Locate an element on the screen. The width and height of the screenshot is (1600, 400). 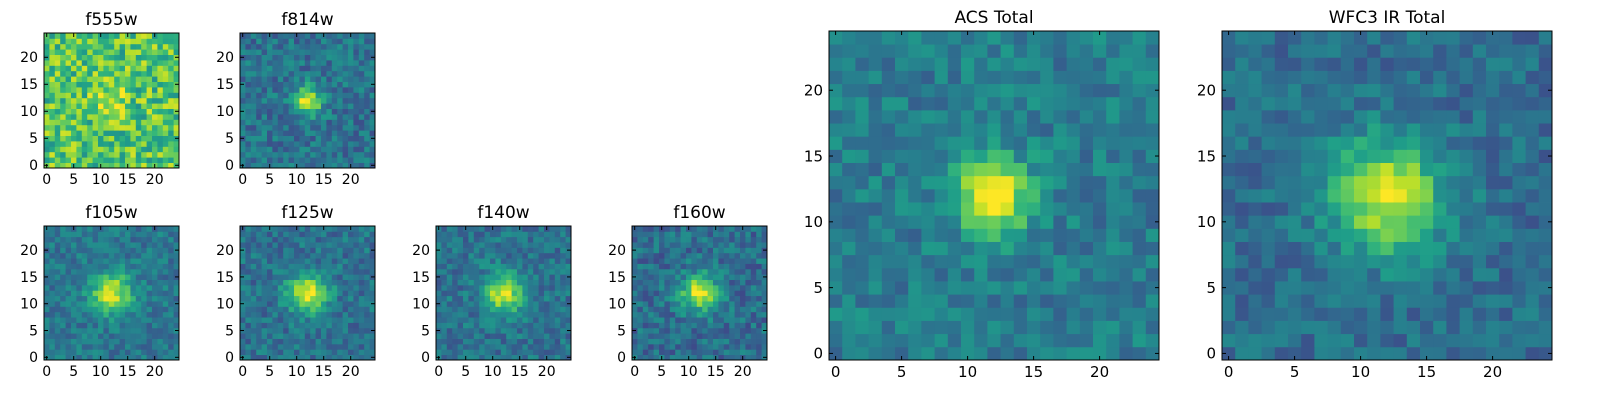
axes-frame is located at coordinates (111, 293).